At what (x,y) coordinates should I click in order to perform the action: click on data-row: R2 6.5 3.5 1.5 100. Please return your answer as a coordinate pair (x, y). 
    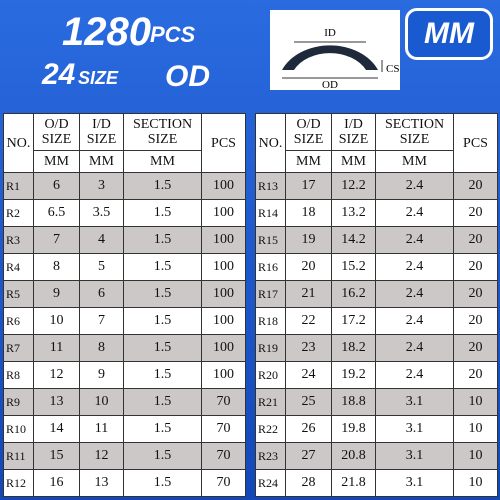
    Looking at the image, I should click on (124, 213).